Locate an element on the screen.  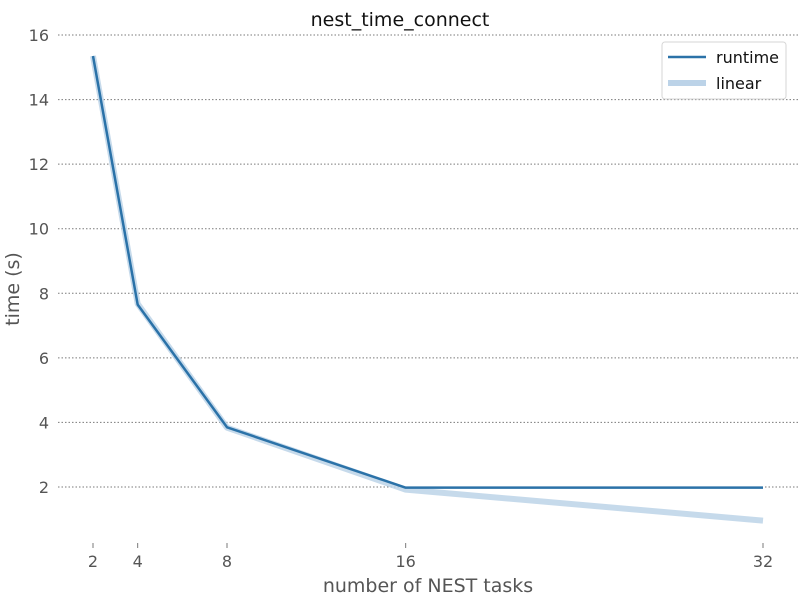
chart-title: nest_time_connect is located at coordinates (400, 20).